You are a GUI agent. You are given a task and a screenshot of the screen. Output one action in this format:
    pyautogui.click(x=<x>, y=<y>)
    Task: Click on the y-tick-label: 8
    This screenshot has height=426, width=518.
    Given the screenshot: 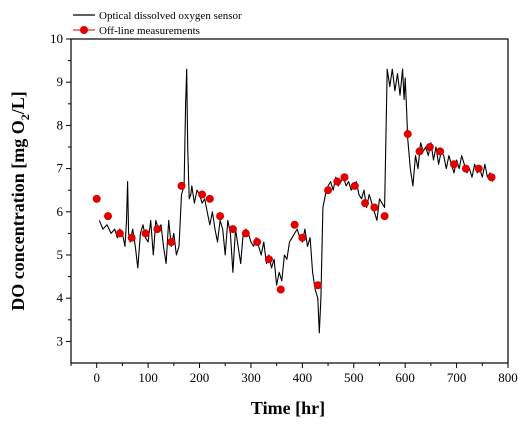 What is the action you would take?
    pyautogui.click(x=60, y=124)
    